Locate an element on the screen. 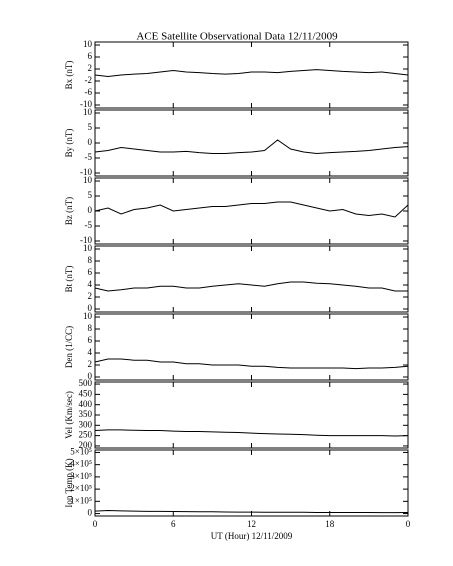 The height and width of the screenshot is (566, 453). y-tick-label: 500 is located at coordinates (86, 383).